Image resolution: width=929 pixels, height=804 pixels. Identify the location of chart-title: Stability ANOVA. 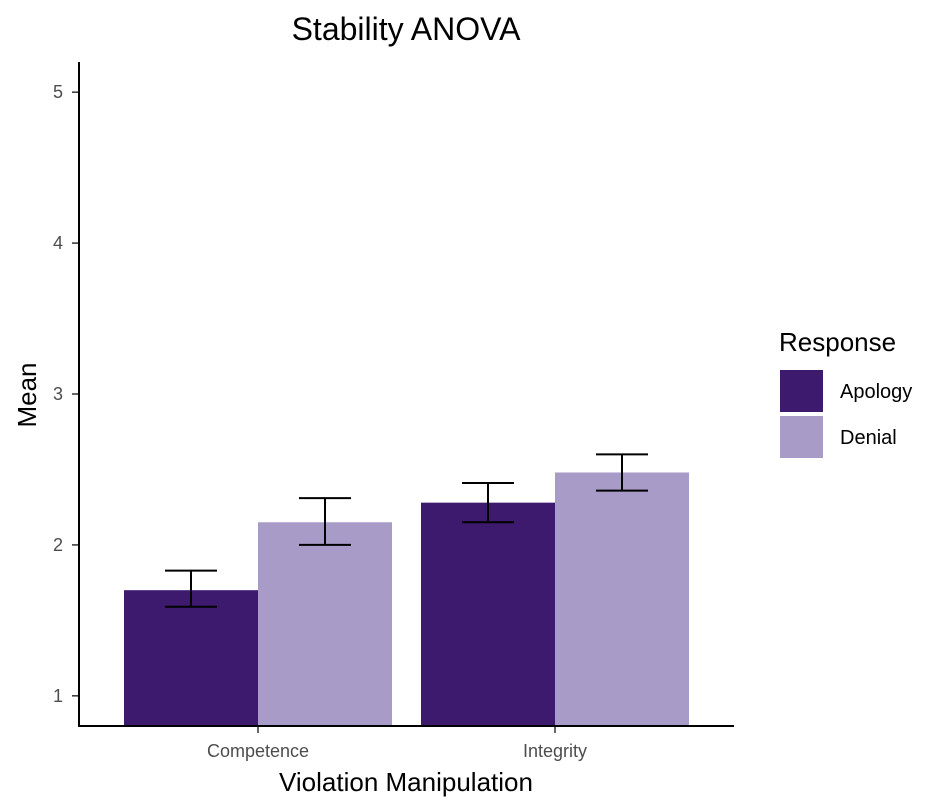
(406, 29).